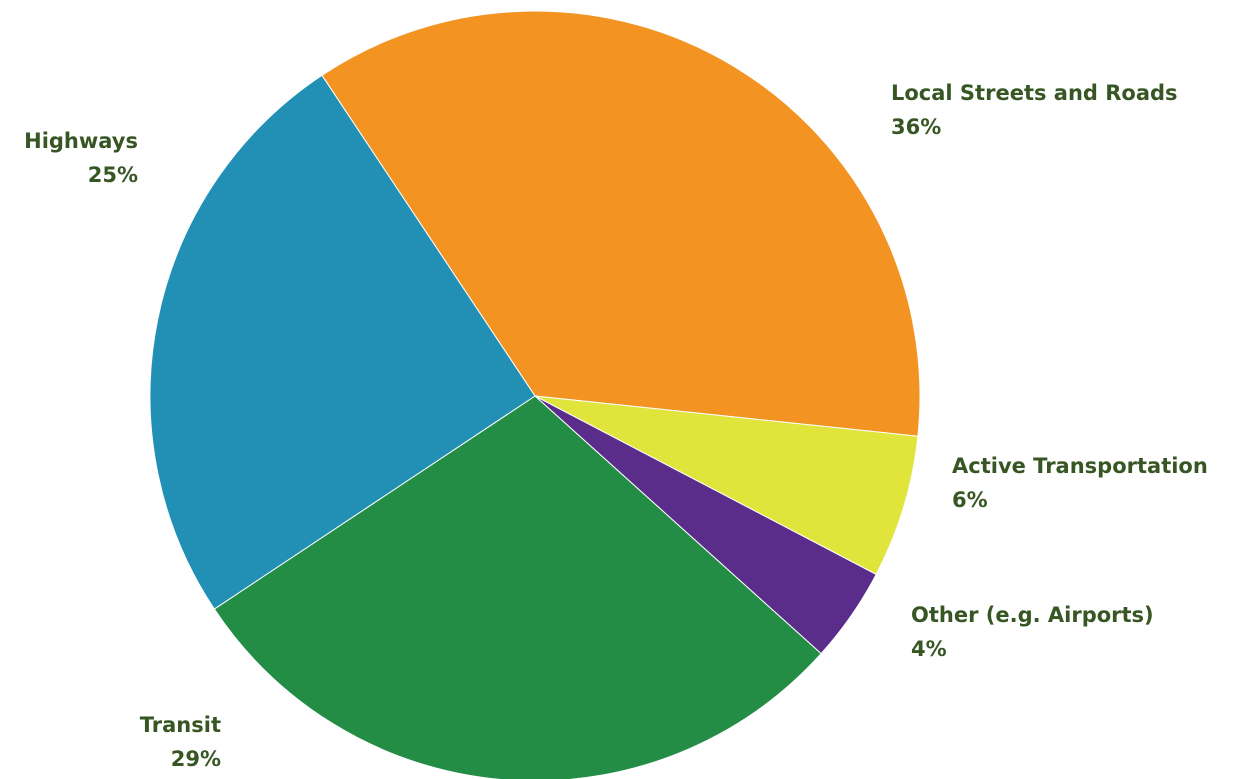 Image resolution: width=1258 pixels, height=779 pixels. Describe the element at coordinates (81, 158) in the screenshot. I see `label-highways: Highways 25%` at that location.